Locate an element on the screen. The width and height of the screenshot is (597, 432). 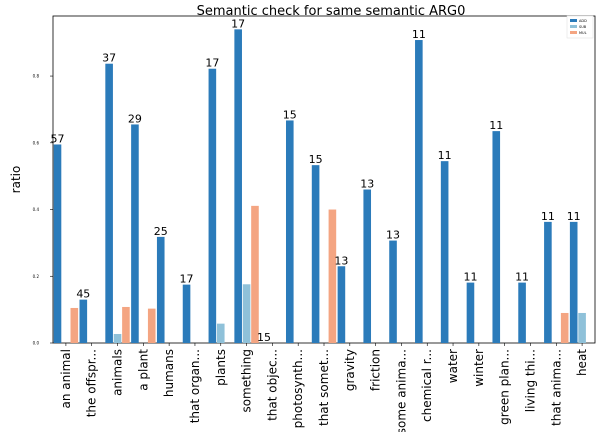
y-tick-label: 0.2 is located at coordinates (36, 276).